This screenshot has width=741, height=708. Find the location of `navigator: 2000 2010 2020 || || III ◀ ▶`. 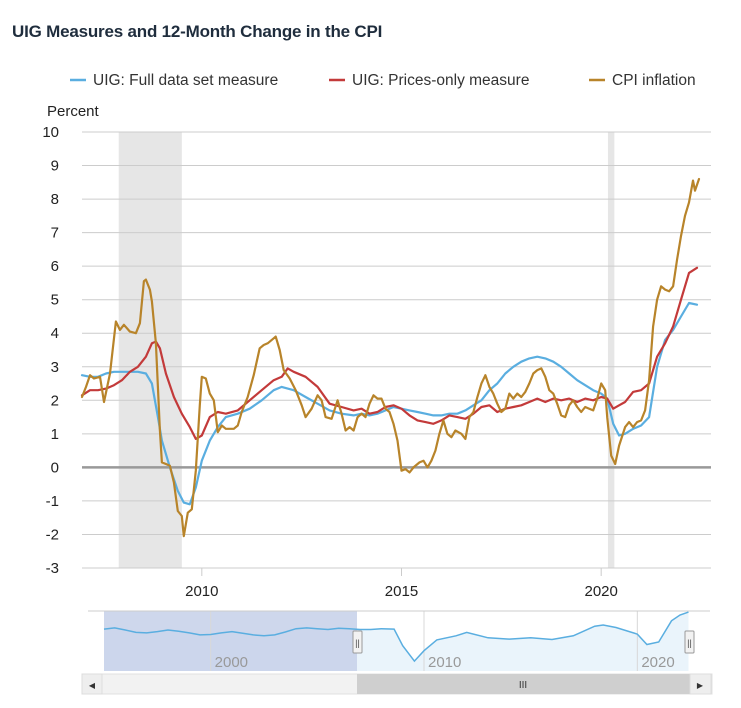

navigator: 2000 2010 2020 || || III ◀ ▶ is located at coordinates (397, 652).